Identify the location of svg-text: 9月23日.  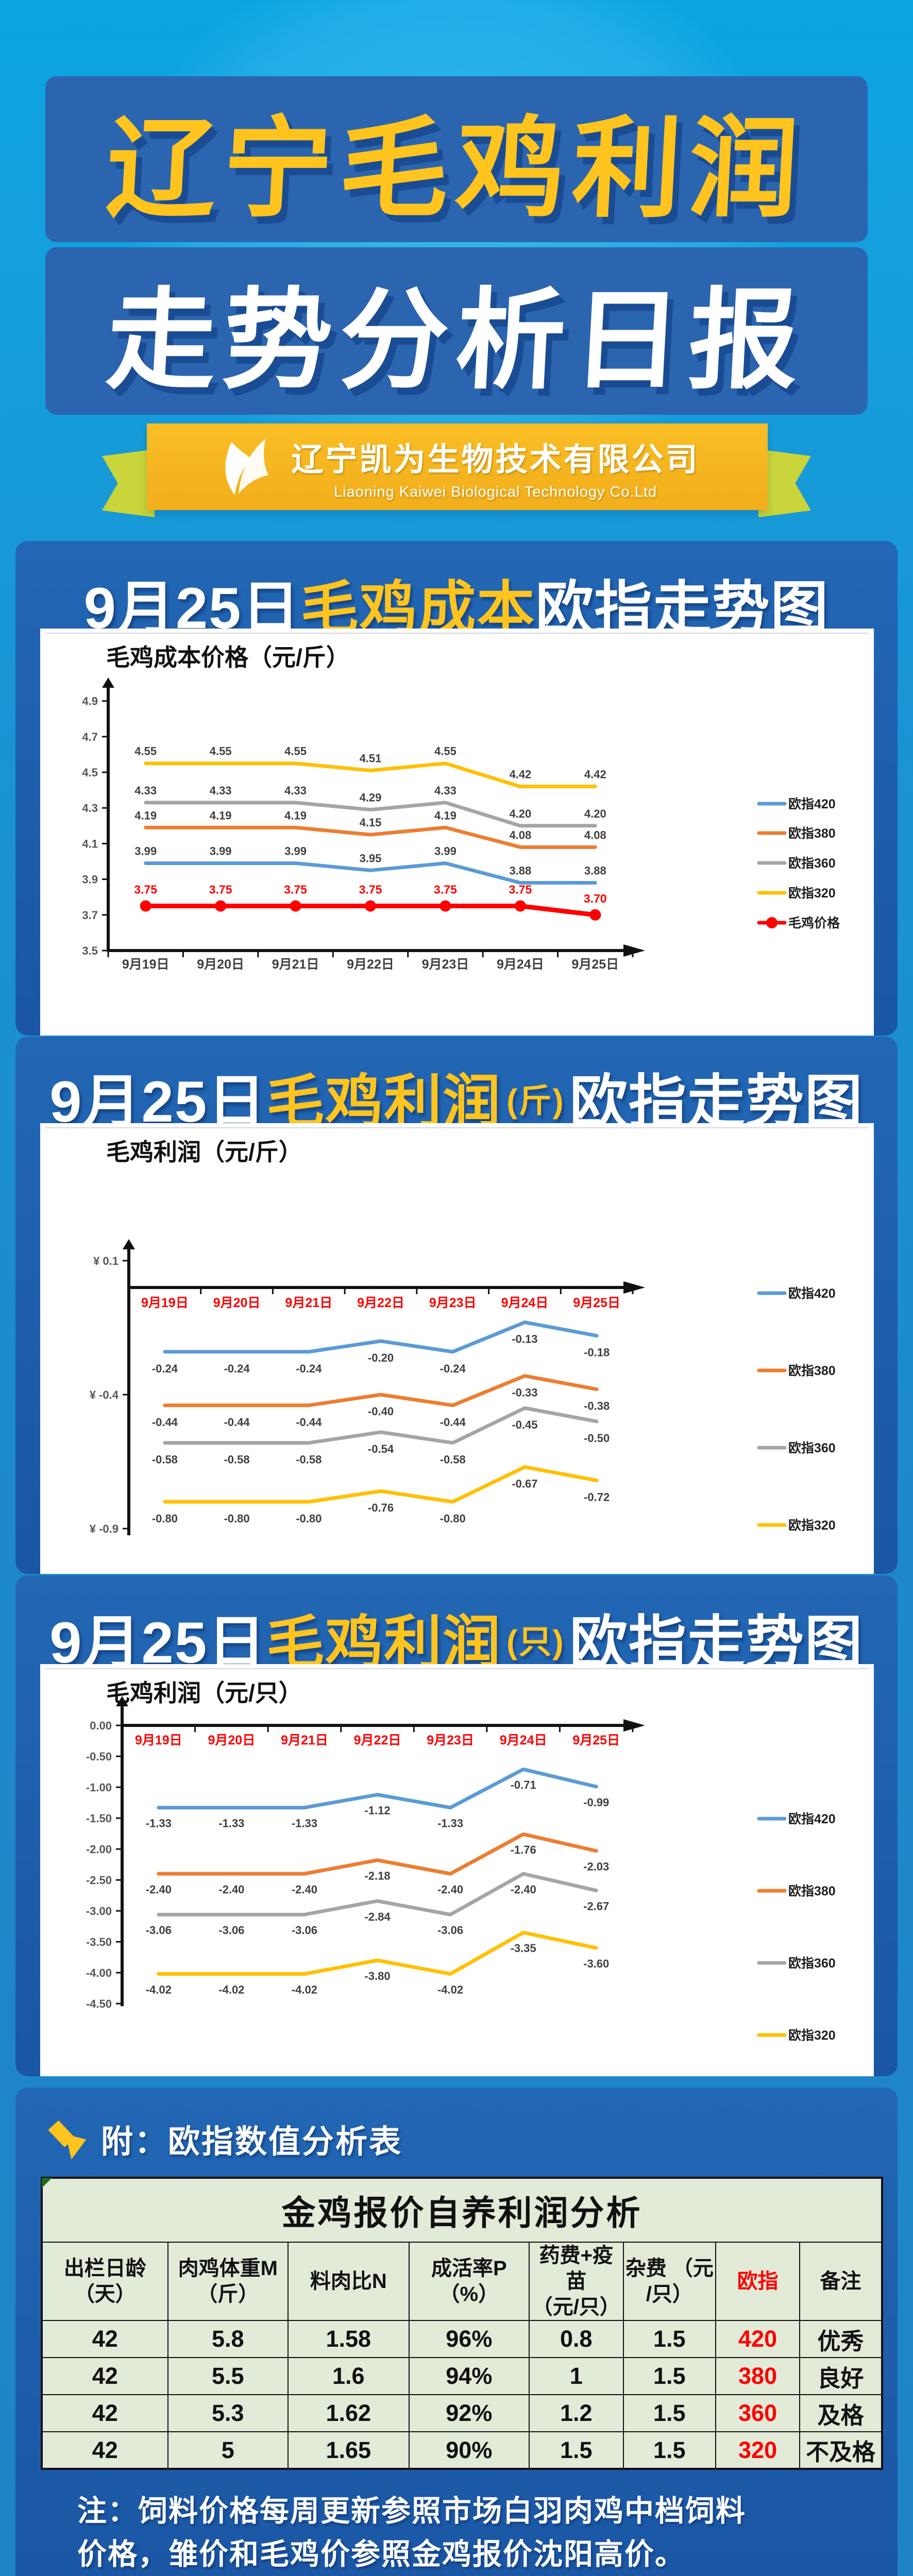
(453, 1303).